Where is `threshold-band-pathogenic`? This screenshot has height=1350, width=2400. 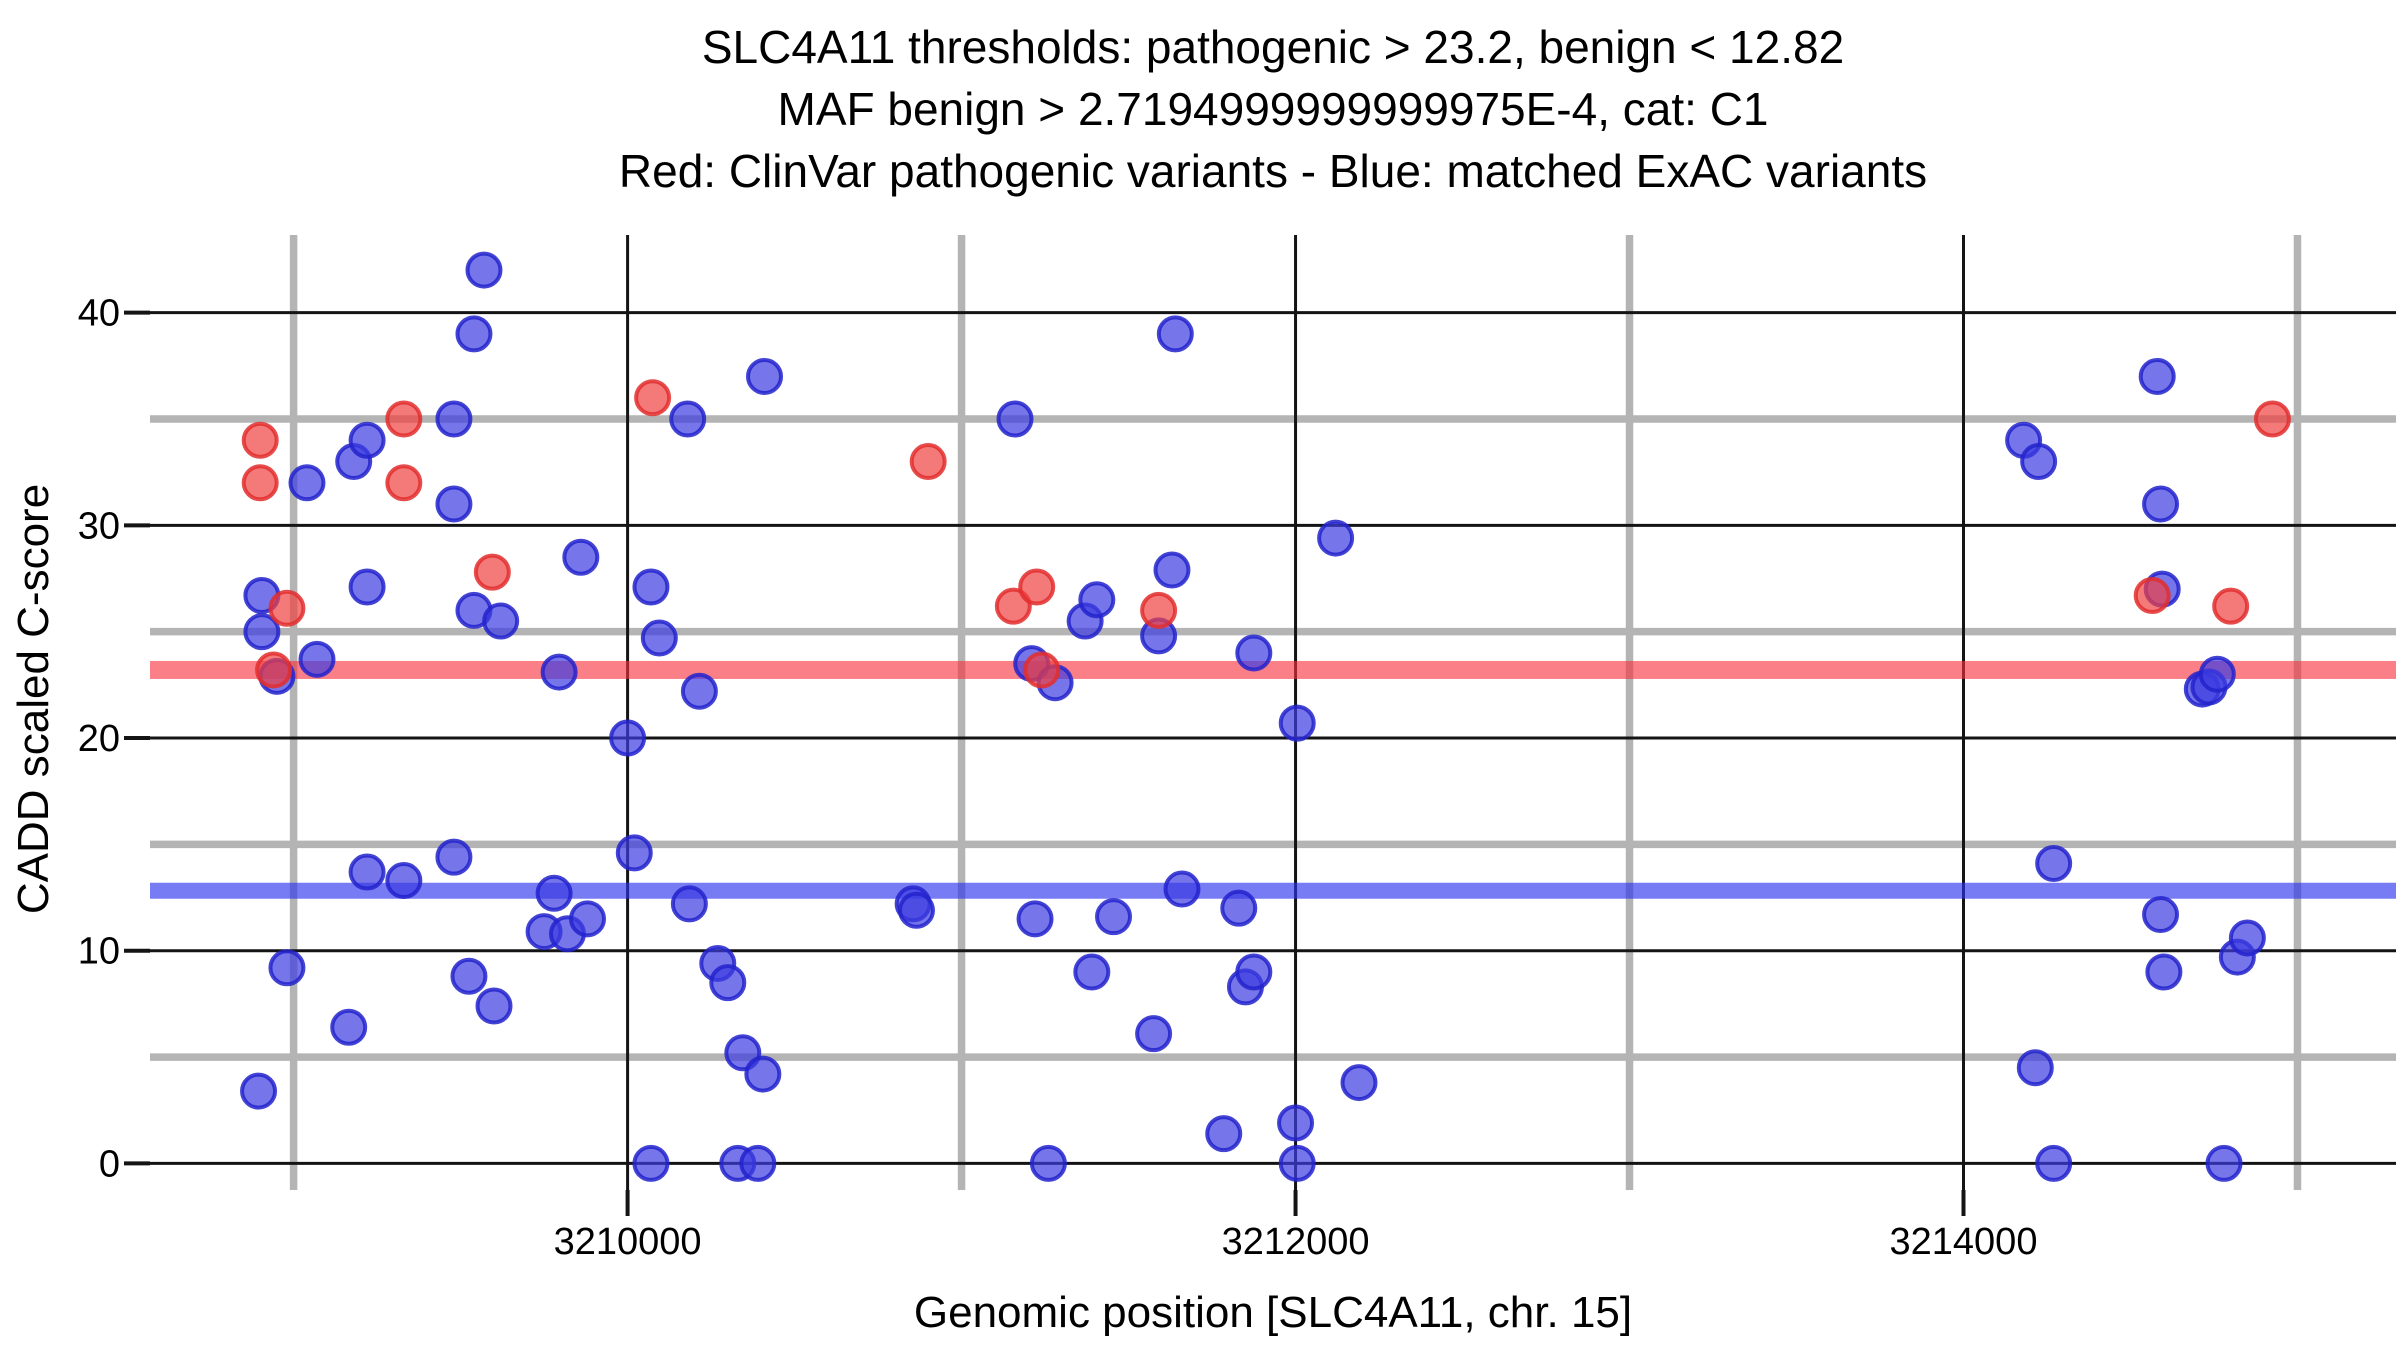 threshold-band-pathogenic is located at coordinates (1273, 669).